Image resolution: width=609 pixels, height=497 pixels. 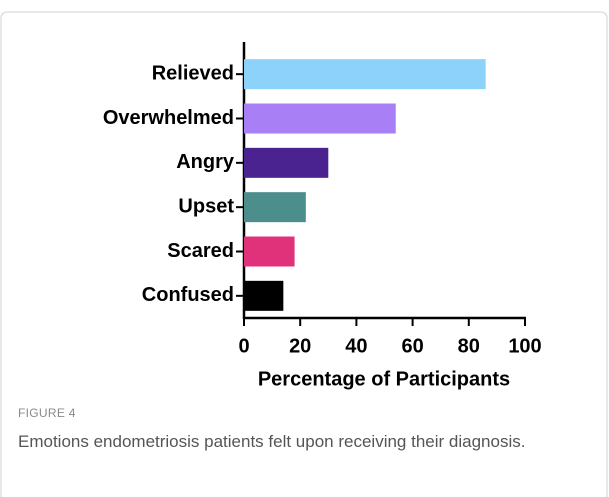 What do you see at coordinates (469, 346) in the screenshot?
I see `x-tick-label: 80` at bounding box center [469, 346].